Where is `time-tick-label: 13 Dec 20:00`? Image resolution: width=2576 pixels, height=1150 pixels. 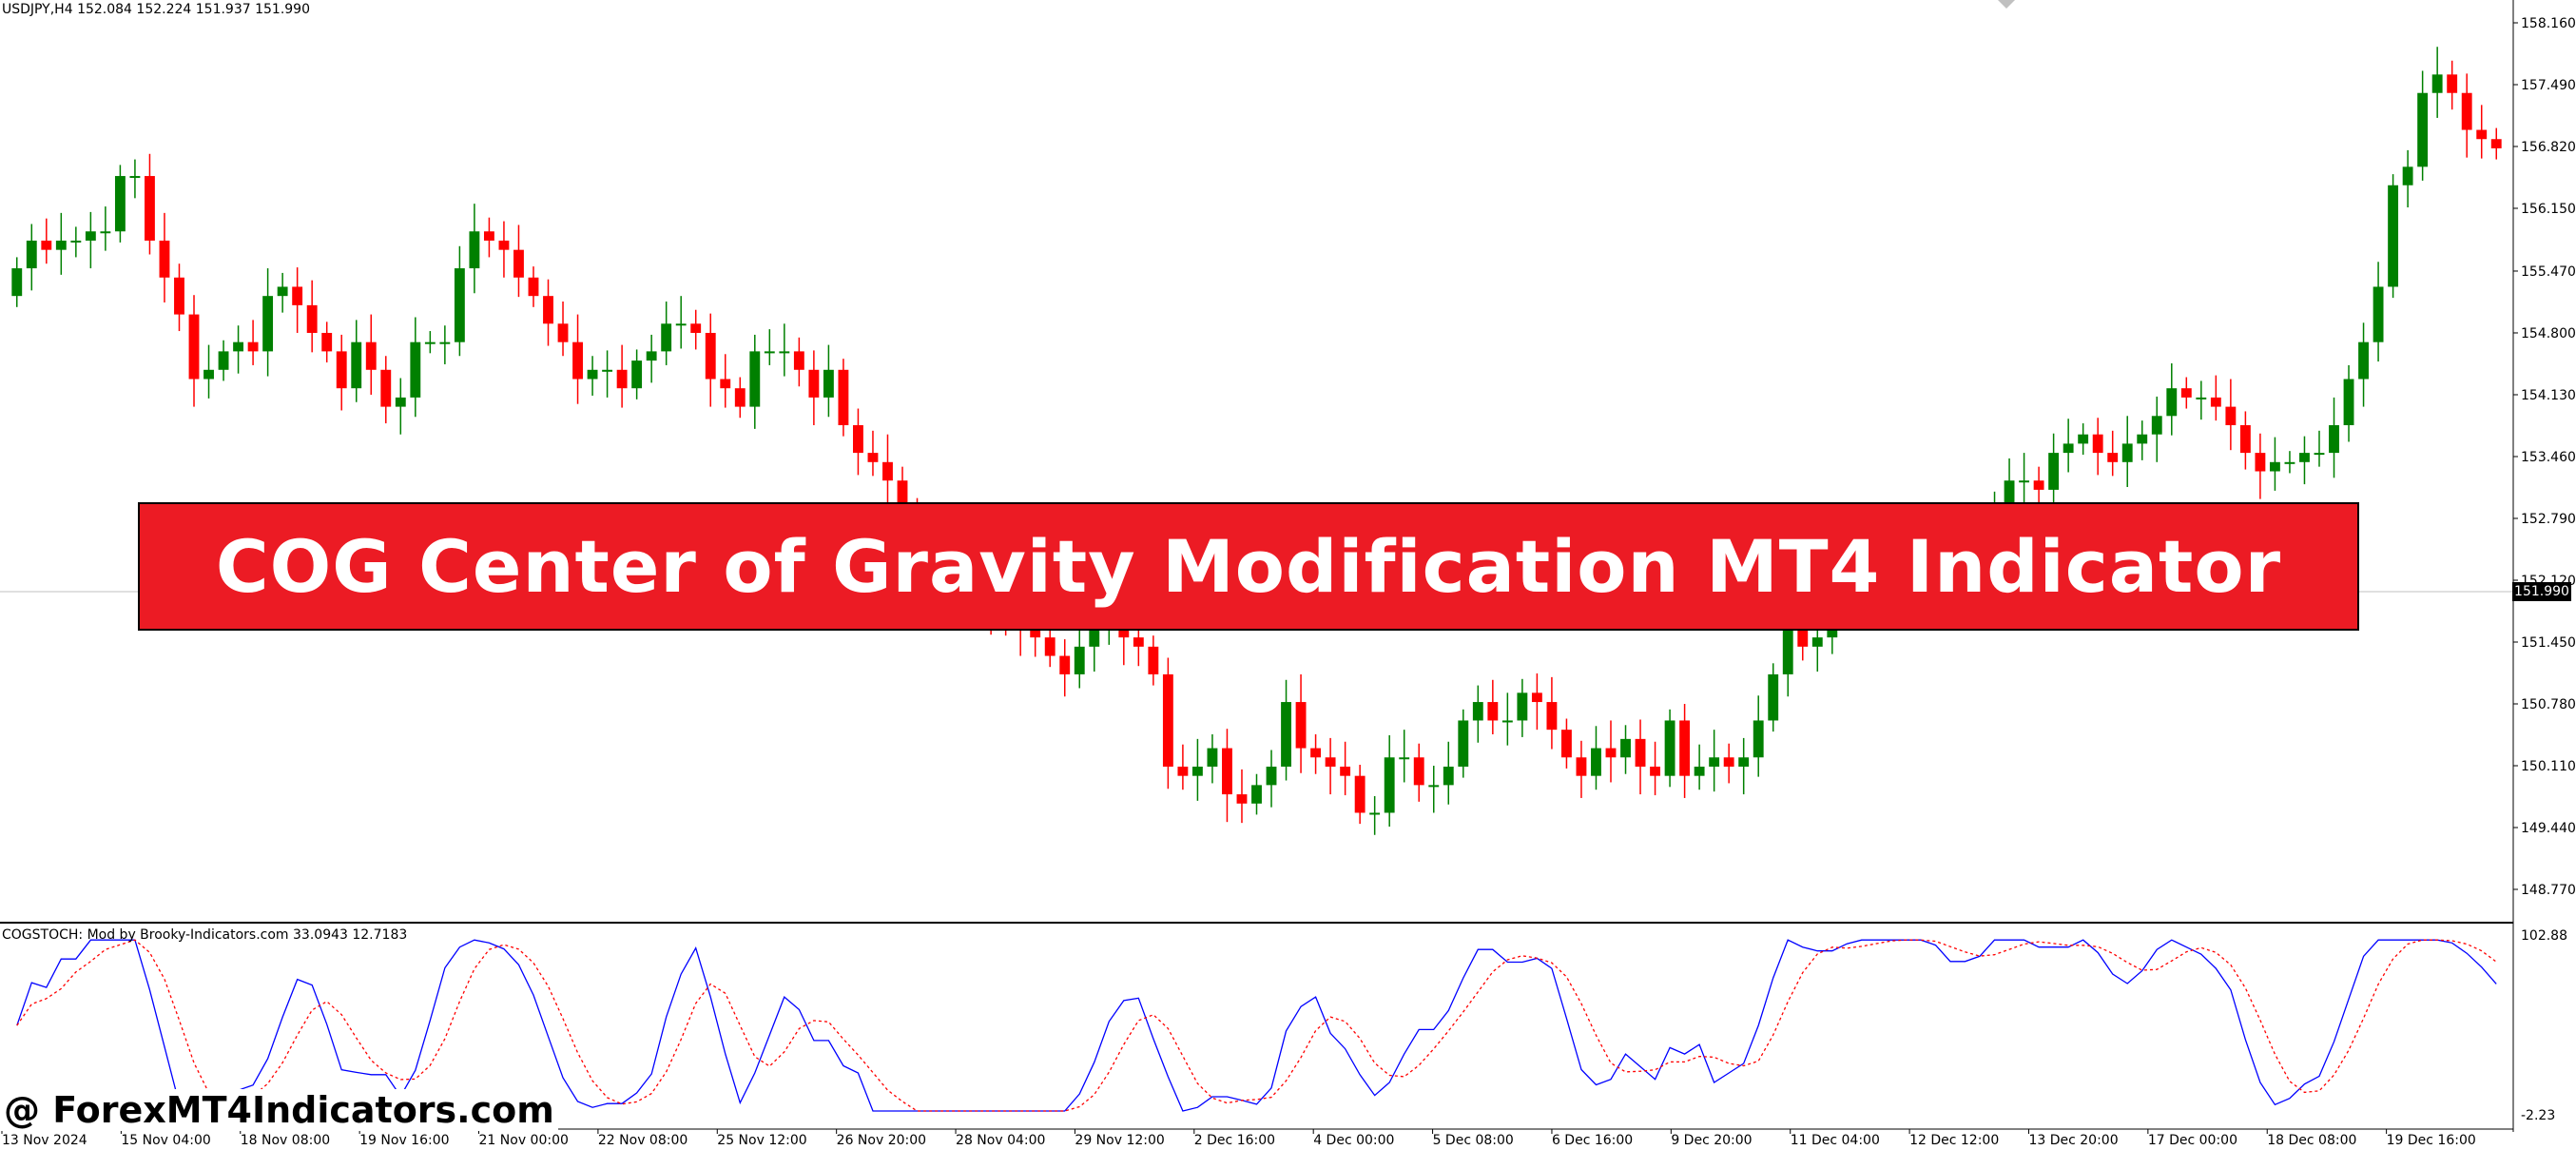
time-tick-label: 13 Dec 20:00 is located at coordinates (2073, 1140).